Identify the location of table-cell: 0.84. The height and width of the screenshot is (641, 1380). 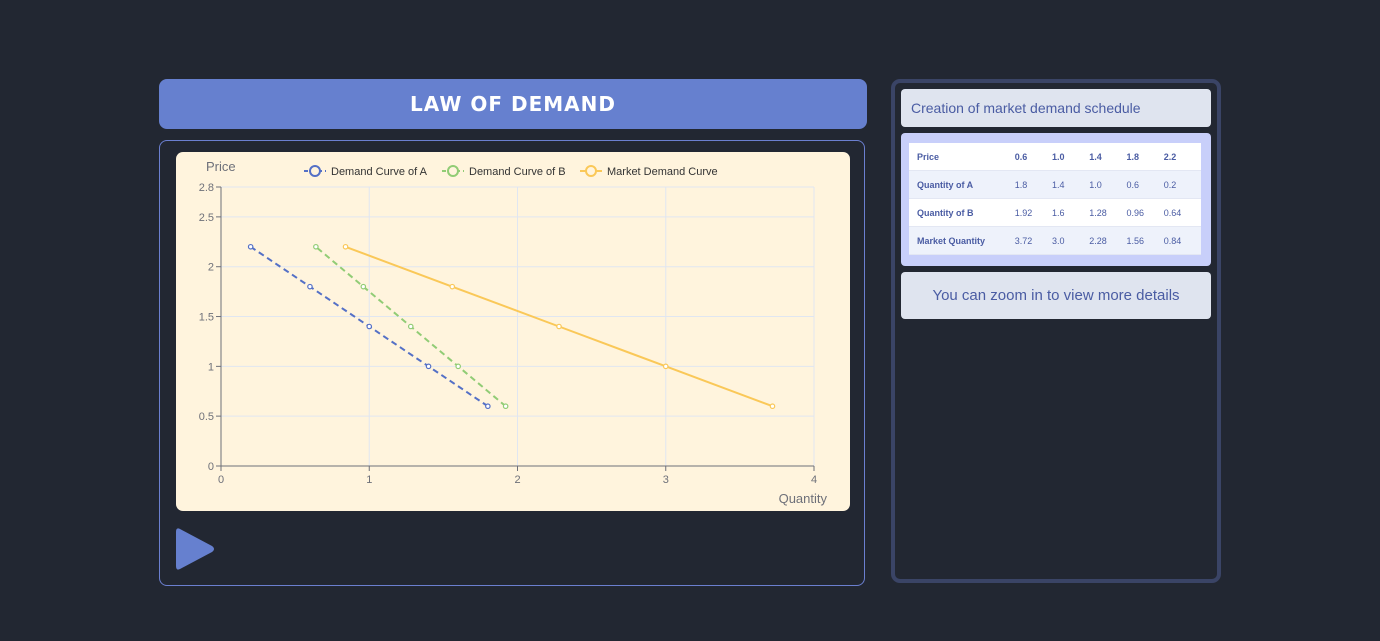
(1182, 240).